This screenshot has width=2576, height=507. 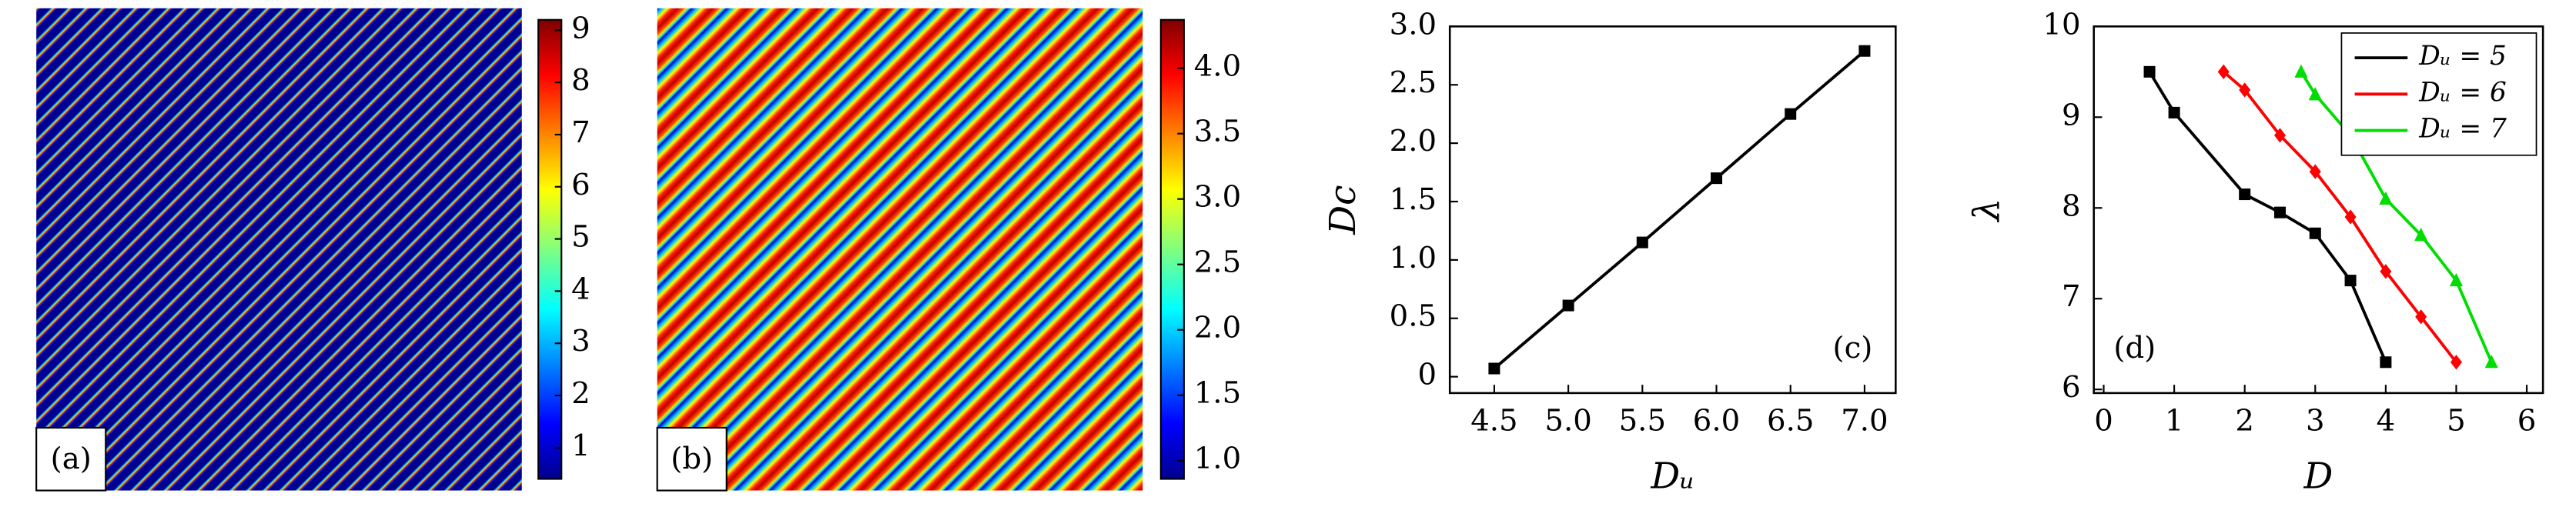 What do you see at coordinates (580, 132) in the screenshot?
I see `colorbar-tick-label: 7` at bounding box center [580, 132].